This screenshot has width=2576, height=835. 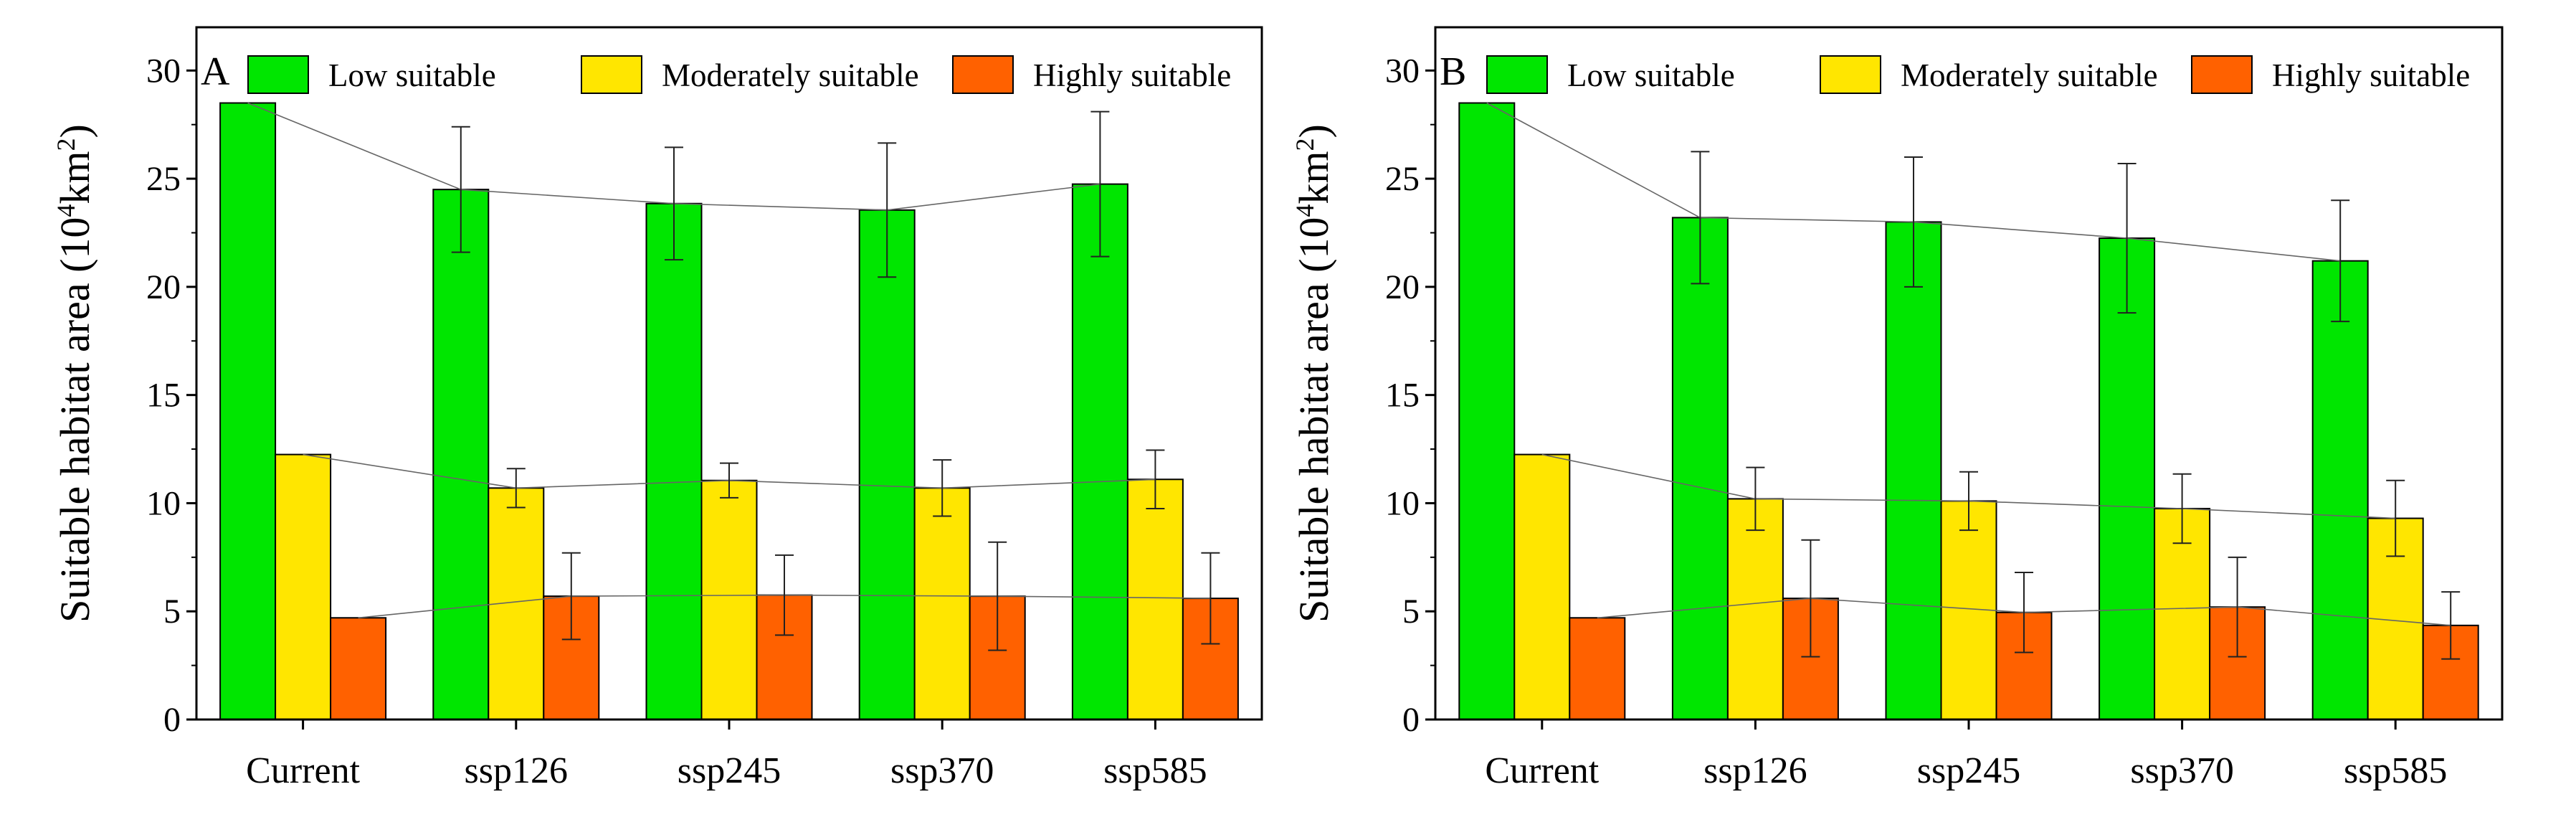 What do you see at coordinates (216, 71) in the screenshot?
I see `panel-letter: A` at bounding box center [216, 71].